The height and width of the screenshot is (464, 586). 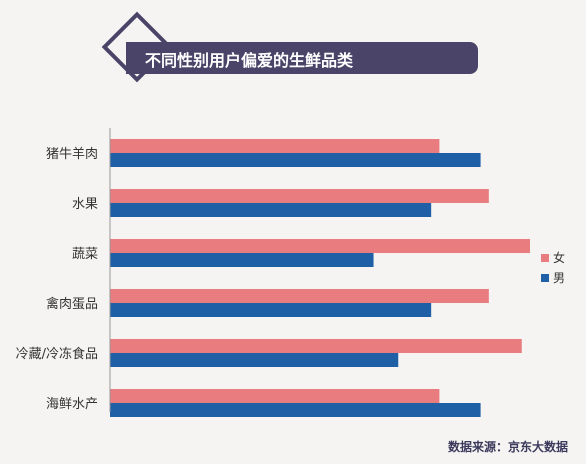 I want to click on legend-swatch-male, so click(x=545, y=278).